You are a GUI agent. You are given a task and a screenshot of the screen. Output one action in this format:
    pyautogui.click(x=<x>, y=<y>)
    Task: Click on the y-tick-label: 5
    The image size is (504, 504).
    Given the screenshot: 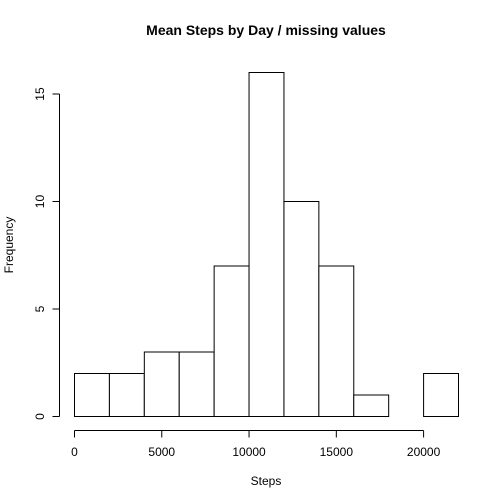 What is the action you would take?
    pyautogui.click(x=40, y=308)
    